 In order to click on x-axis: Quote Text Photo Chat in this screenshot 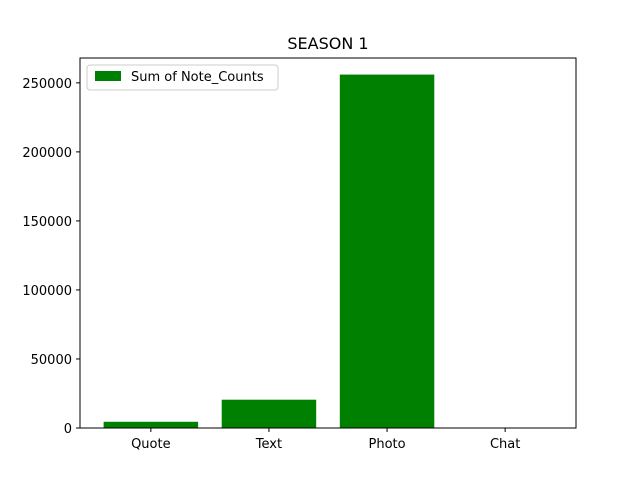, I will do `click(325, 440)`.